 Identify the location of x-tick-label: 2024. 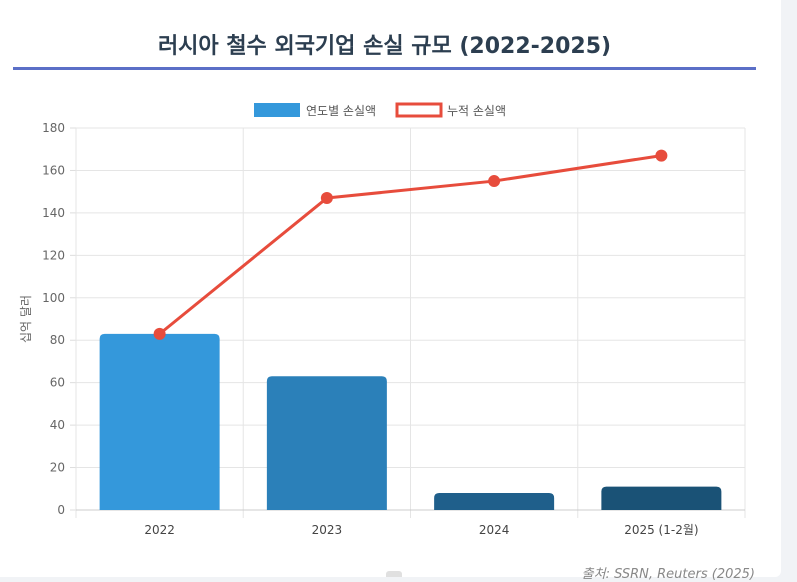
(494, 530).